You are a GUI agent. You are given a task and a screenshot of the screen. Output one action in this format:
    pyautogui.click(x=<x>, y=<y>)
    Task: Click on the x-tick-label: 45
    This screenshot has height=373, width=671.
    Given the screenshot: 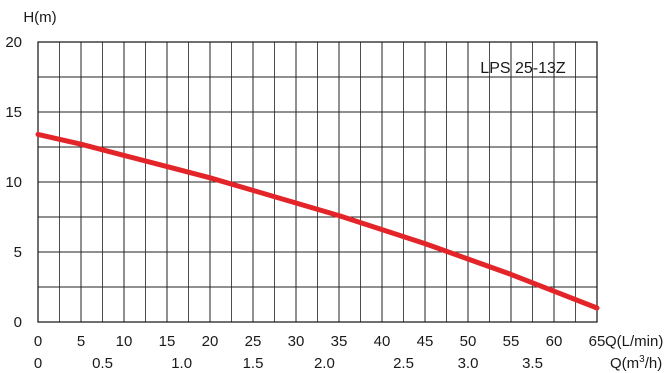 What is the action you would take?
    pyautogui.click(x=425, y=341)
    